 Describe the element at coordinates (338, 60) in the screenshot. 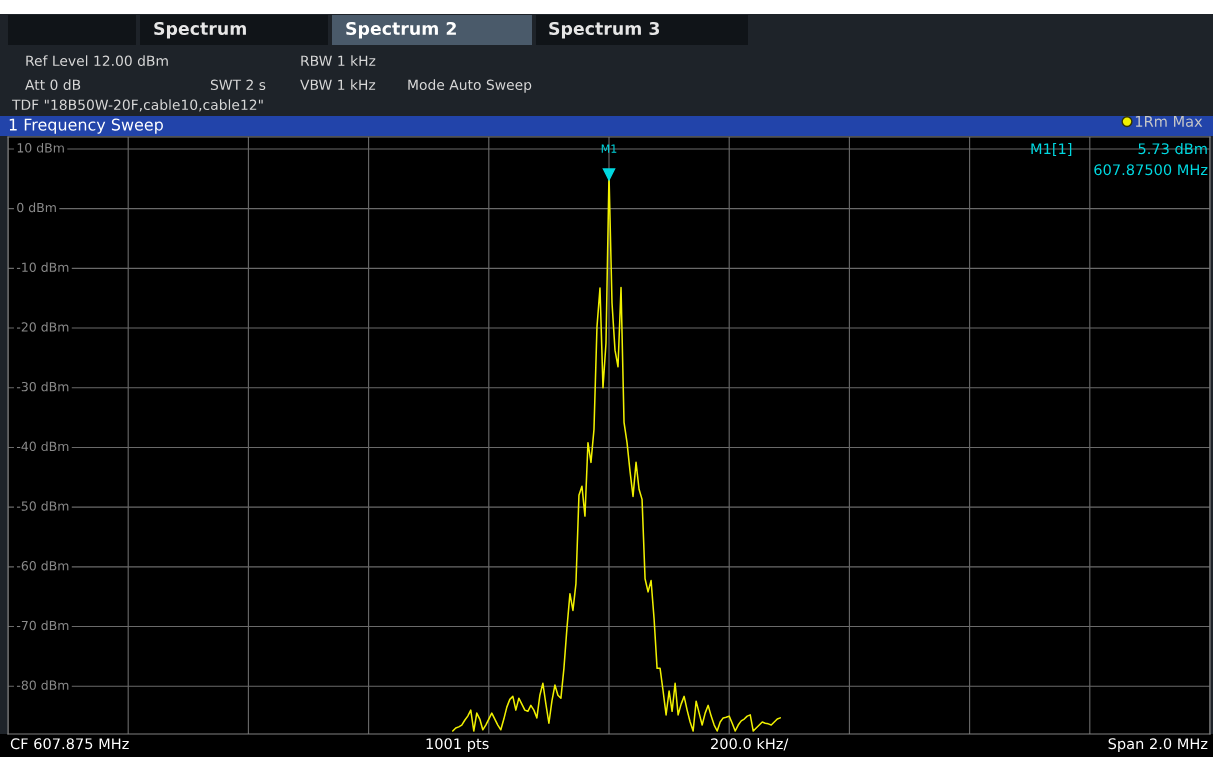

I see `text: RBW 1 kHz` at that location.